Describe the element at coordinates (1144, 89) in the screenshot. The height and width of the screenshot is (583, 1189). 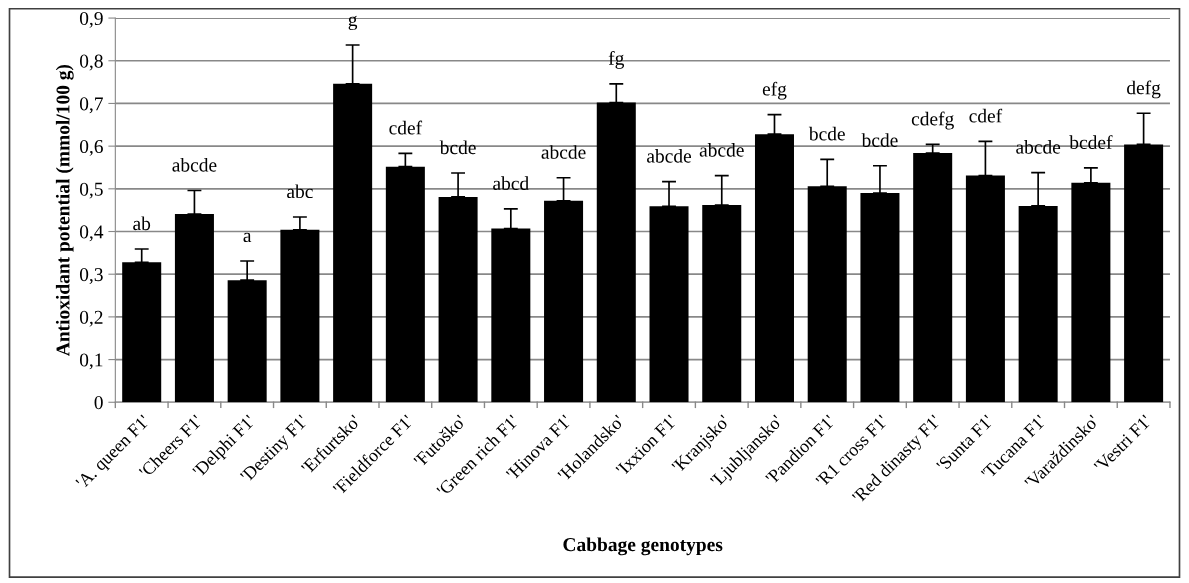
I see `annotation: defg` at that location.